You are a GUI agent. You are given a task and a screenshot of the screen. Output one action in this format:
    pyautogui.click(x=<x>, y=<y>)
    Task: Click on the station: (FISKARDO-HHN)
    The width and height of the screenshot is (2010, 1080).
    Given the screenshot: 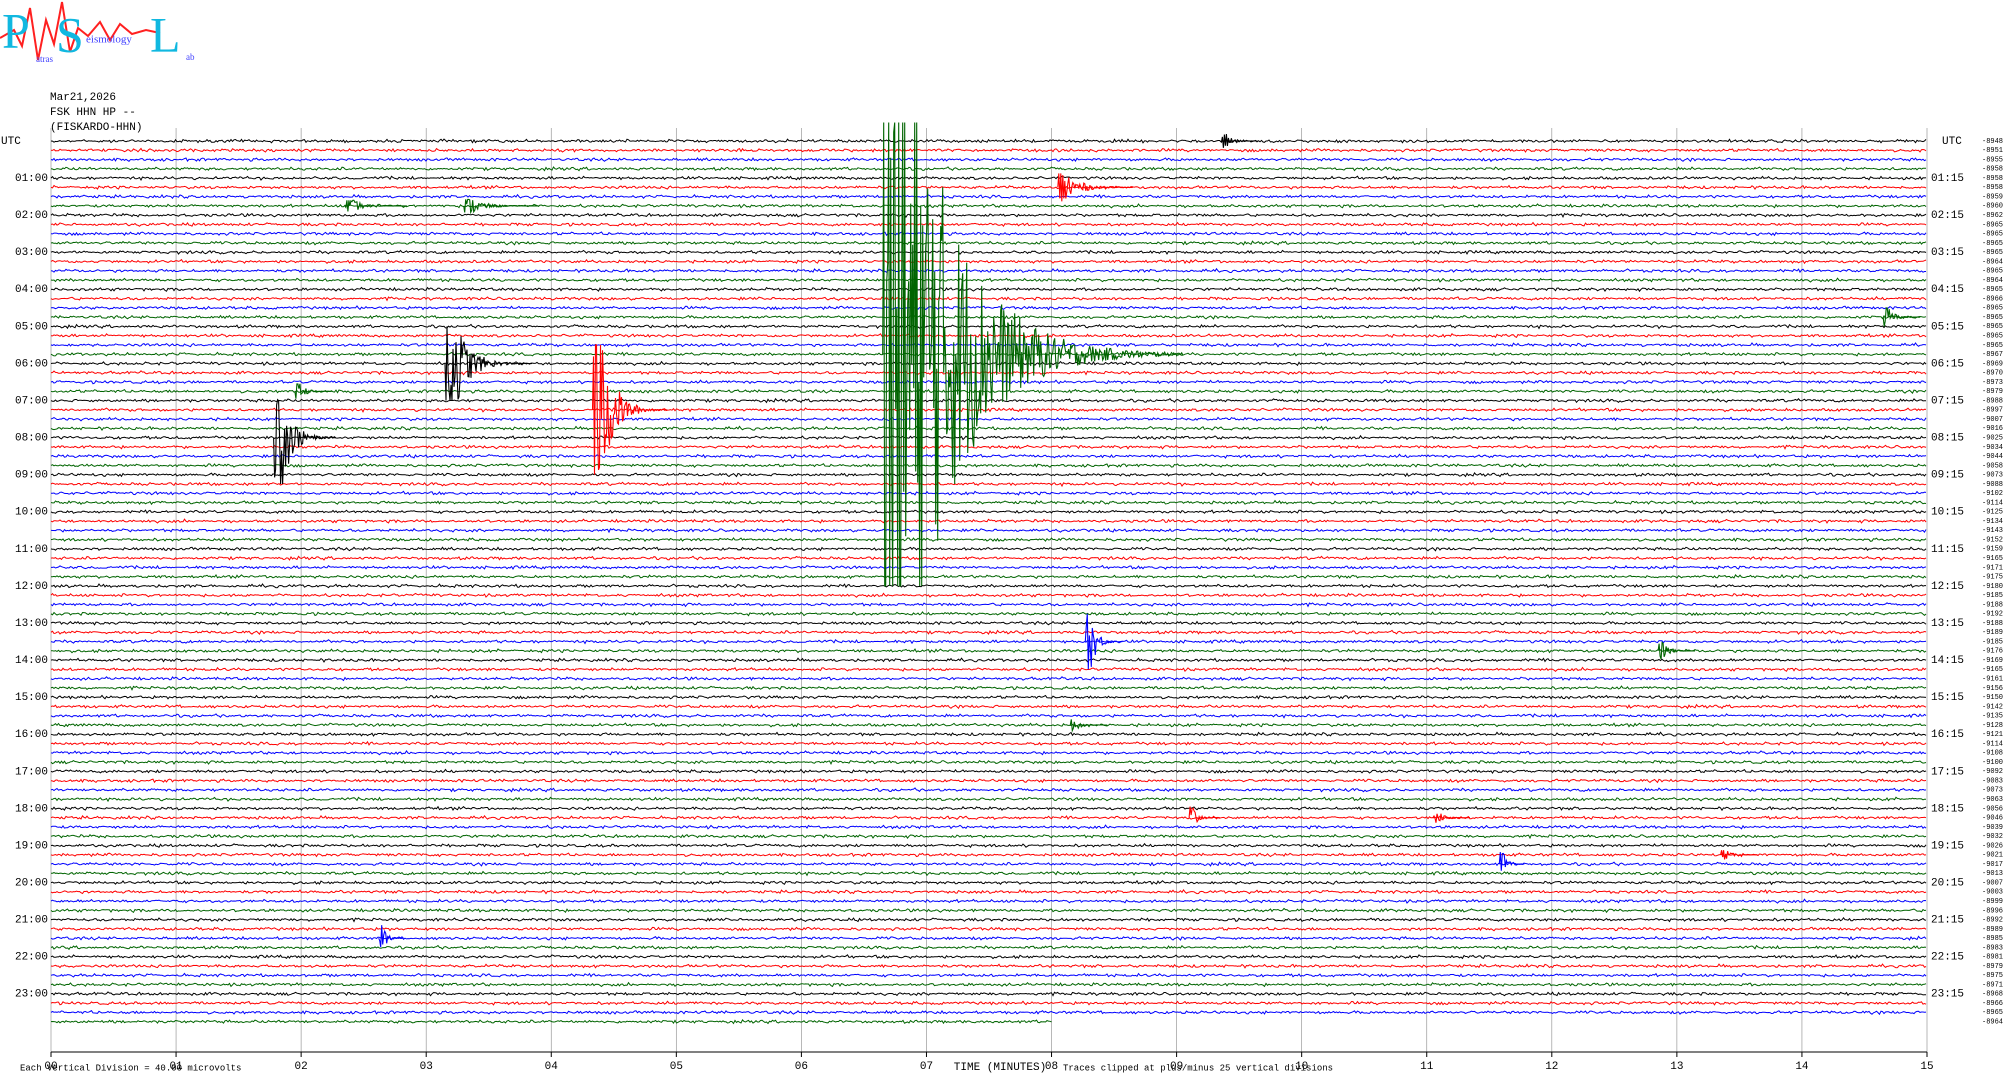 What is the action you would take?
    pyautogui.click(x=96, y=128)
    